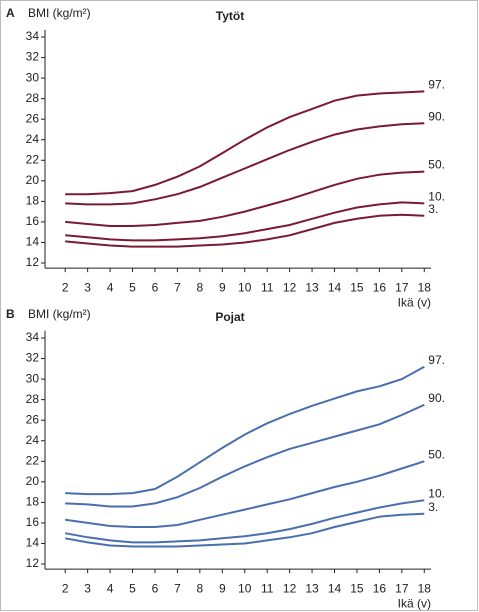 This screenshot has width=479, height=612. Describe the element at coordinates (10, 314) in the screenshot. I see `panel-label: B` at that location.